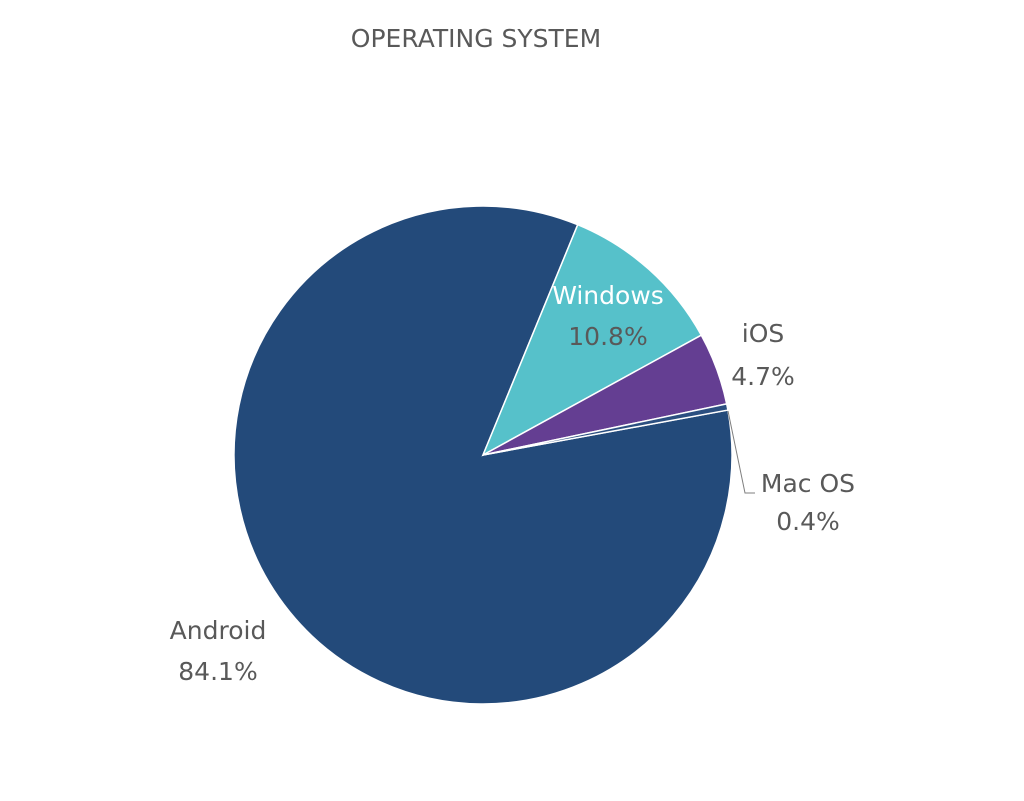 The height and width of the screenshot is (801, 1024). I want to click on value-label: 4.7%, so click(763, 376).